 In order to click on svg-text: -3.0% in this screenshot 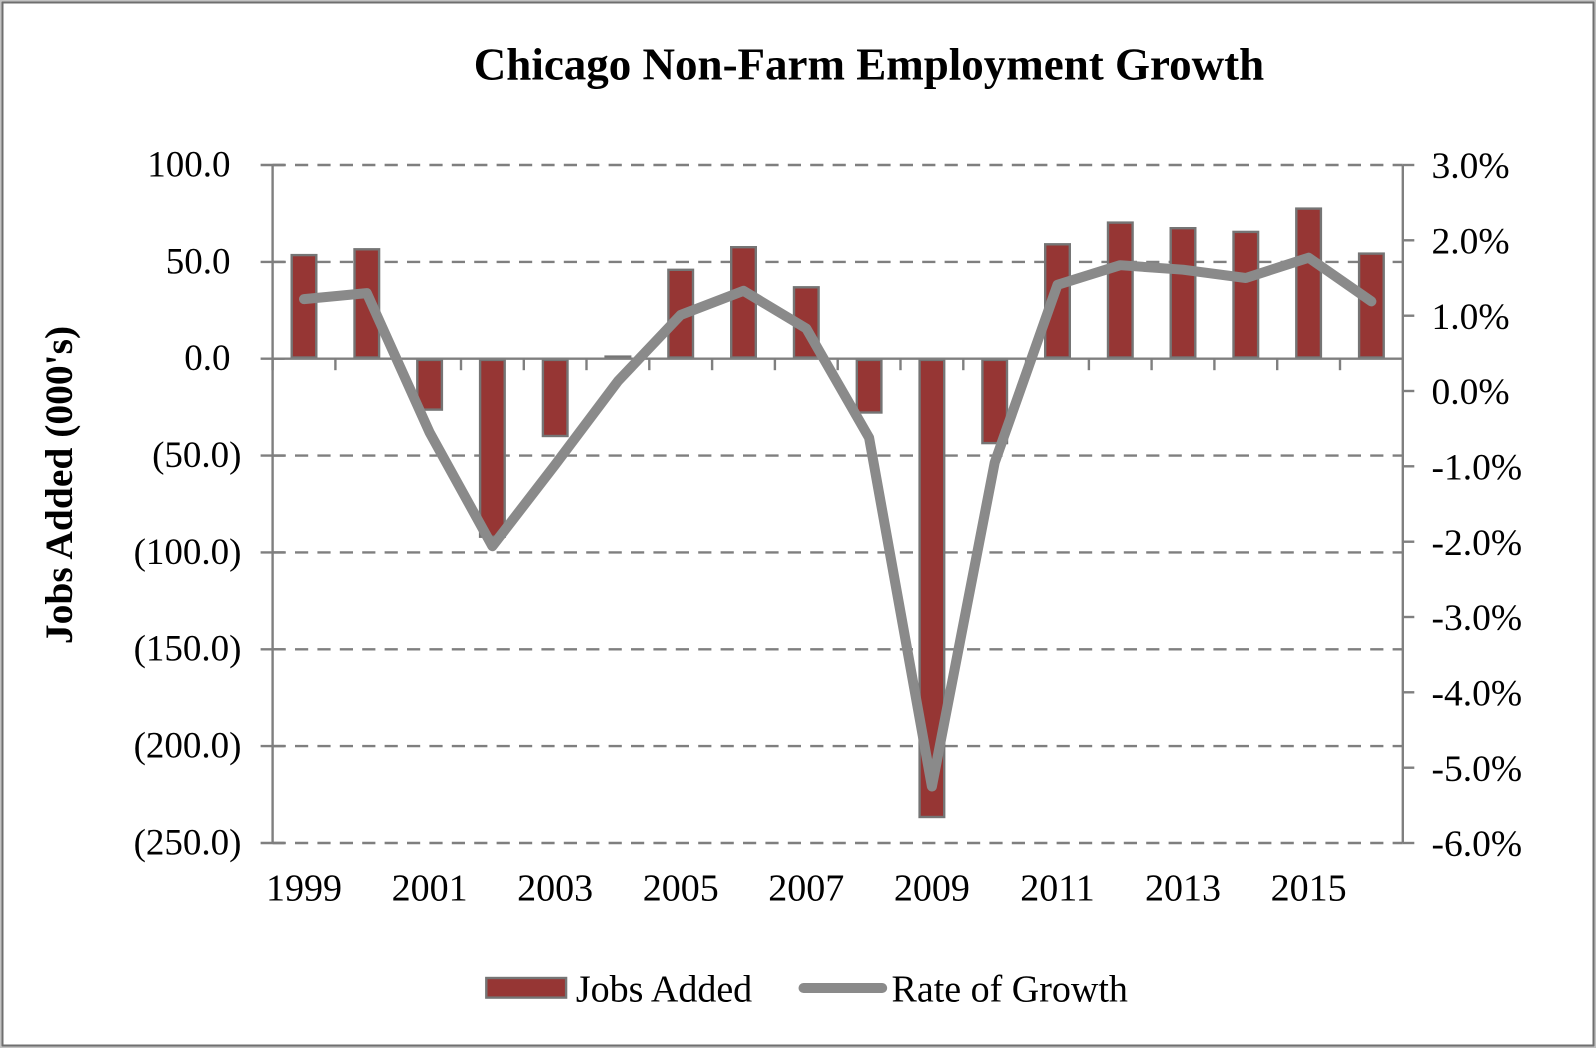, I will do `click(1477, 618)`.